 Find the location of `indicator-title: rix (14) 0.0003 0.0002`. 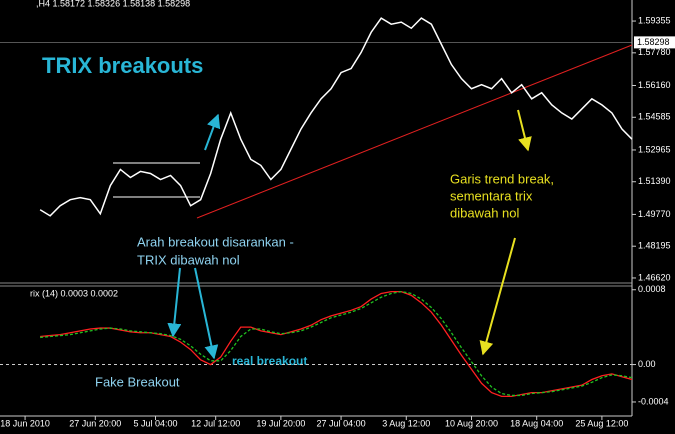

indicator-title: rix (14) 0.0003 0.0002 is located at coordinates (74, 293).